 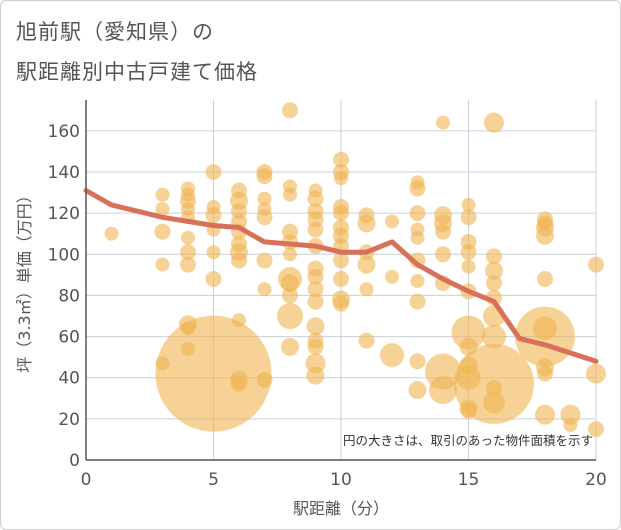 What do you see at coordinates (341, 508) in the screenshot?
I see `x-axis-label: 駅距離（分）` at bounding box center [341, 508].